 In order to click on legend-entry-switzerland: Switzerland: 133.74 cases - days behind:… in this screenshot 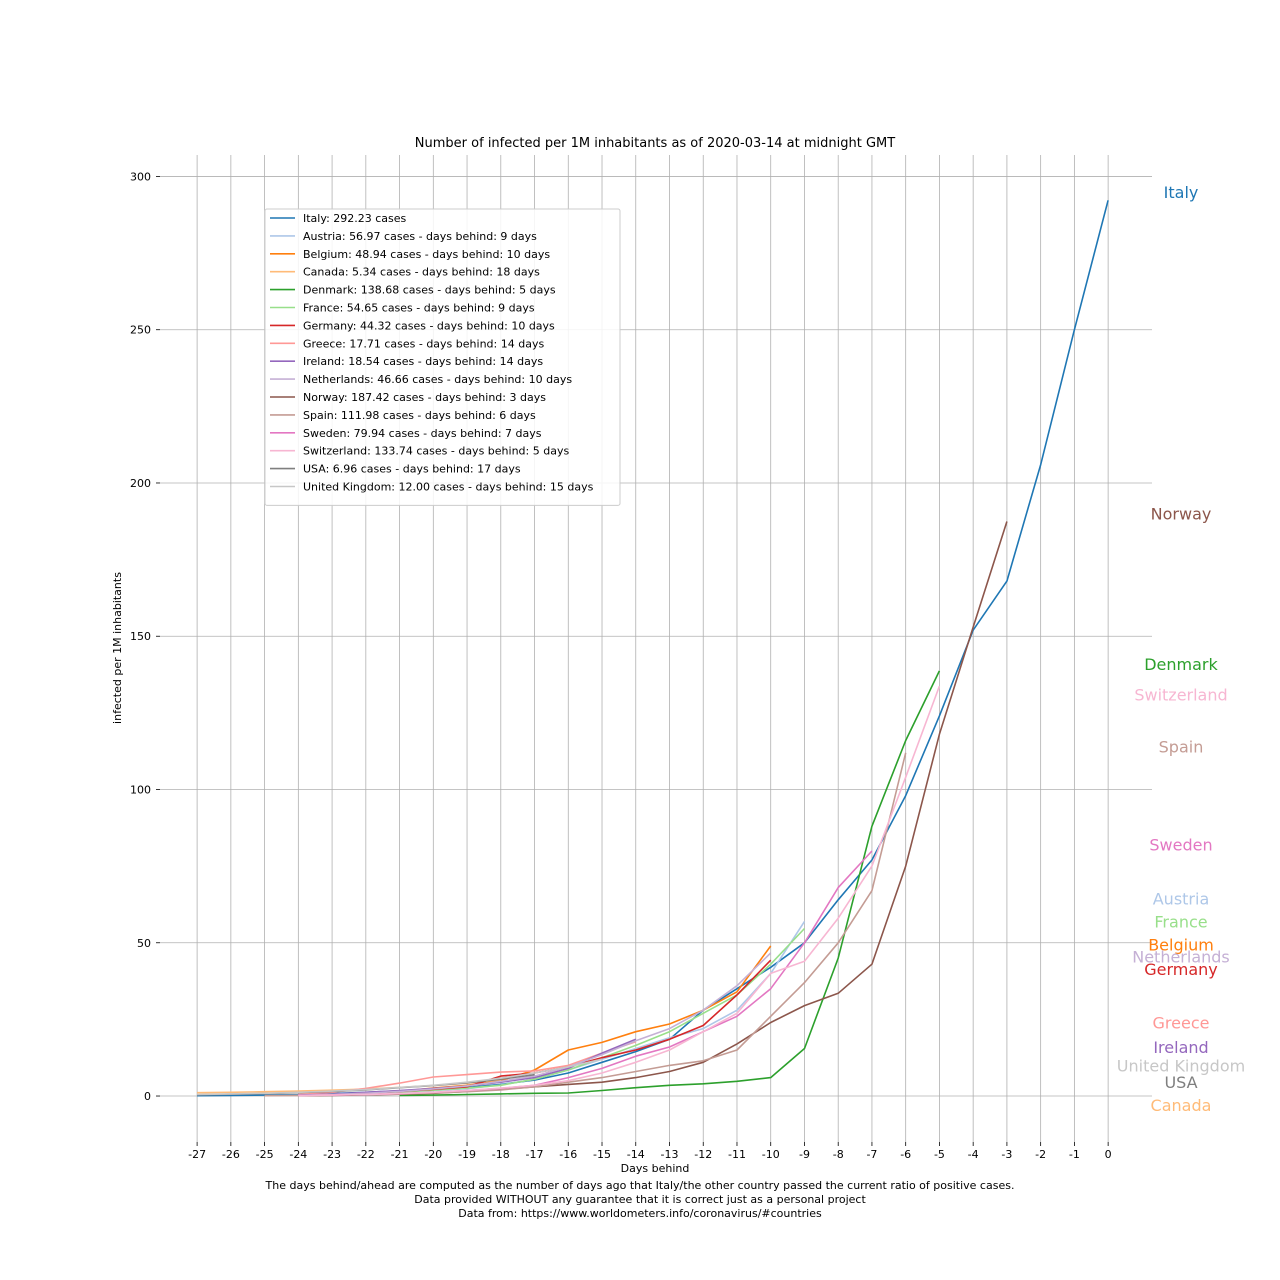, I will do `click(436, 451)`.